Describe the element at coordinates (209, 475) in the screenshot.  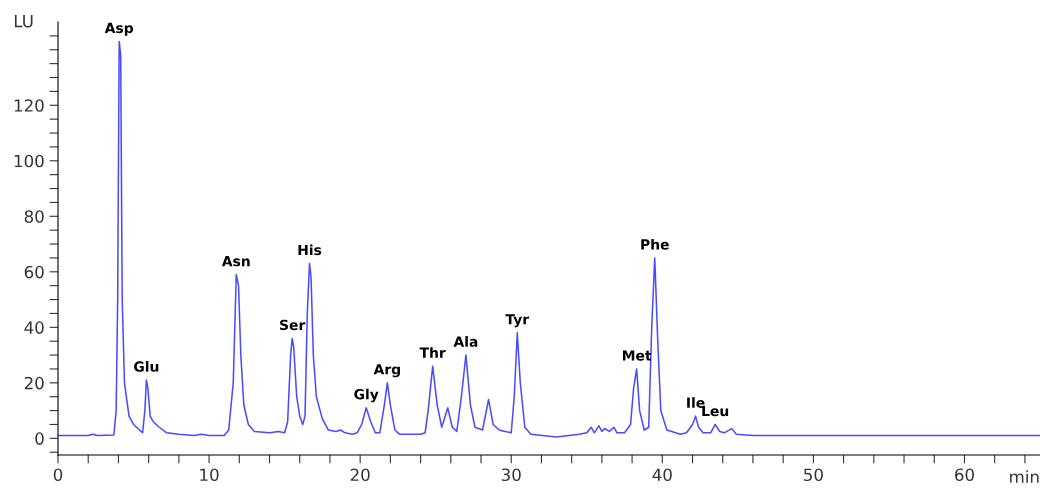
I see `x-tick-label: 10` at that location.